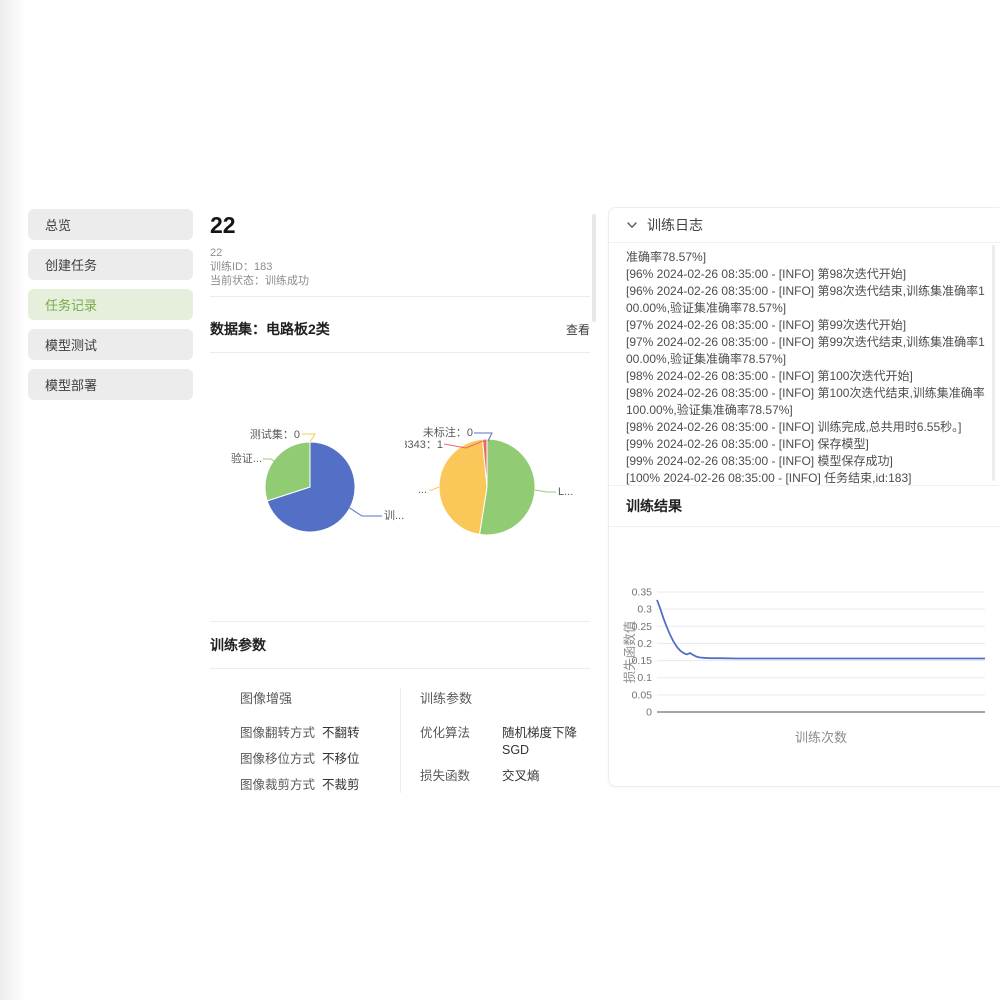 Image resolution: width=1000 pixels, height=1000 pixels. I want to click on param-row: 图像移位方式 不移位, so click(315, 759).